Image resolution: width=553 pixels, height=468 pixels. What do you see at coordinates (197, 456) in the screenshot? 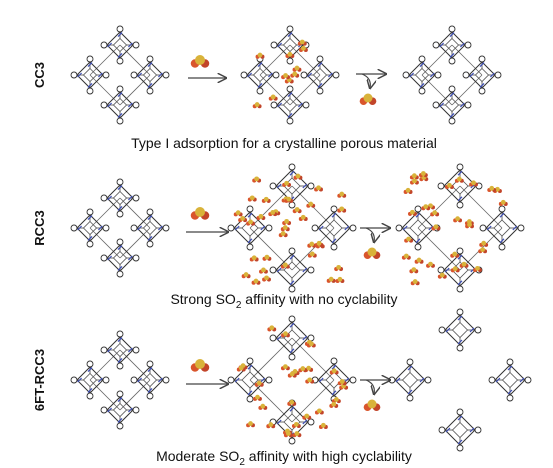
I see `caption-text: Moderate SO` at bounding box center [197, 456].